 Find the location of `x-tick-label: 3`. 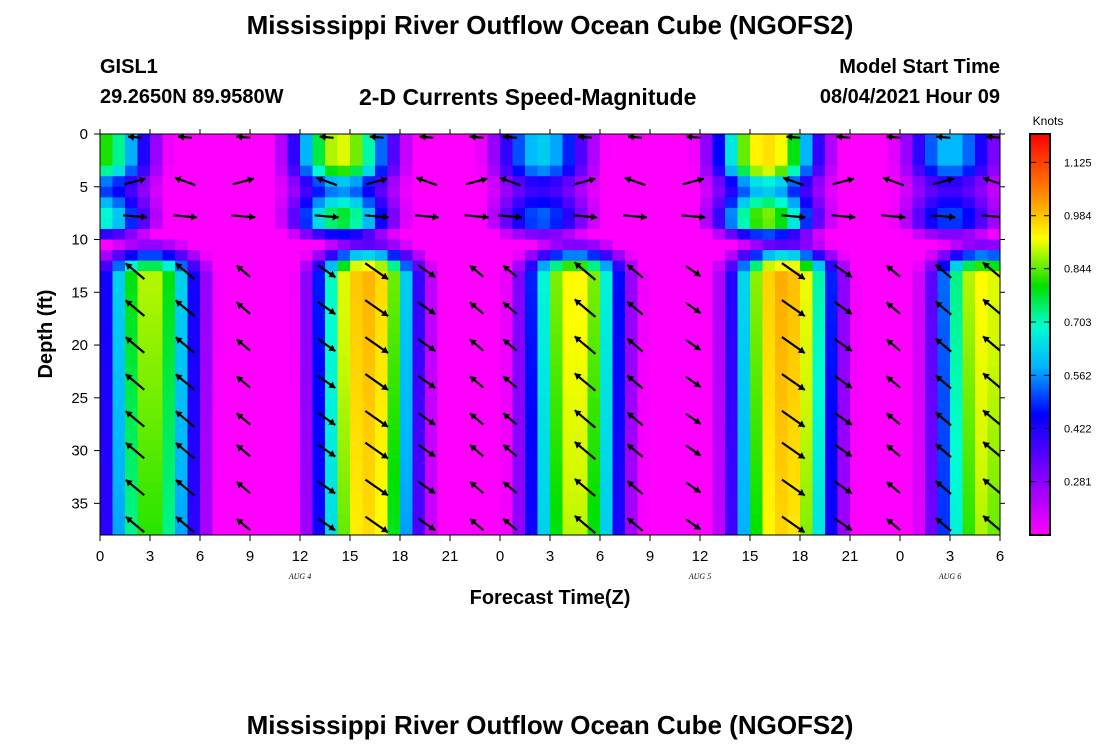

x-tick-label: 3 is located at coordinates (550, 556).